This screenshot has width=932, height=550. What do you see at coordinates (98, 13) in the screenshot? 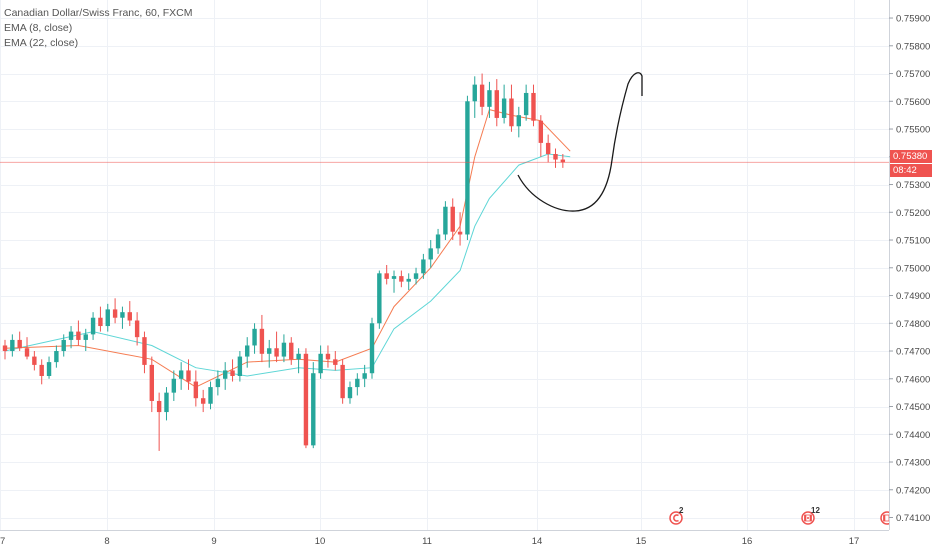
I see `symbol-title: Canadian Dollar/Swiss Franc, 60, FXCM` at bounding box center [98, 13].